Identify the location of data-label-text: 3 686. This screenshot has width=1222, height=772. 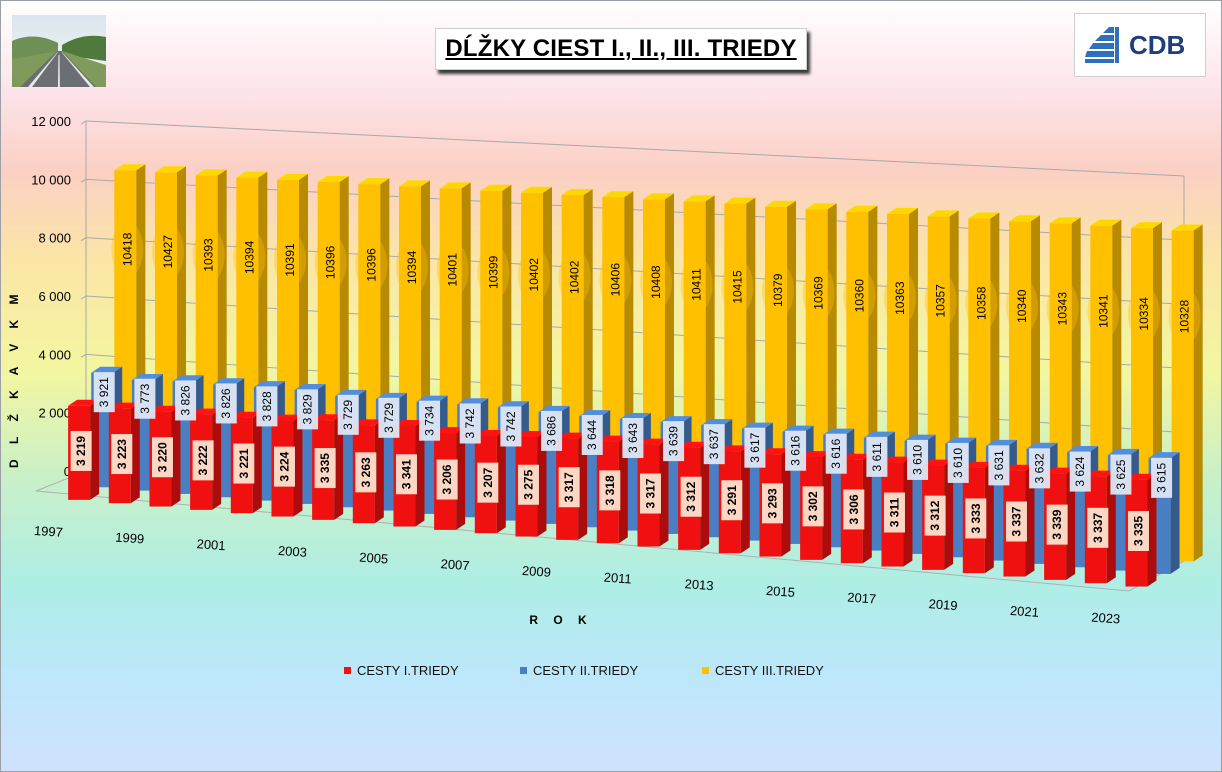
(552, 431).